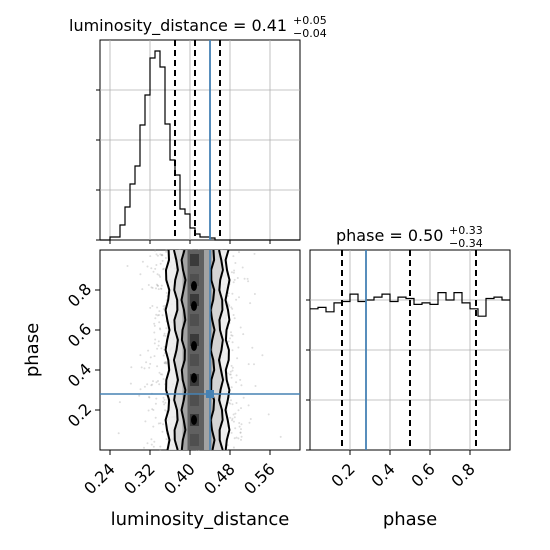  Describe the element at coordinates (342, 474) in the screenshot. I see `phase-x-tick-label: 0.2` at that location.